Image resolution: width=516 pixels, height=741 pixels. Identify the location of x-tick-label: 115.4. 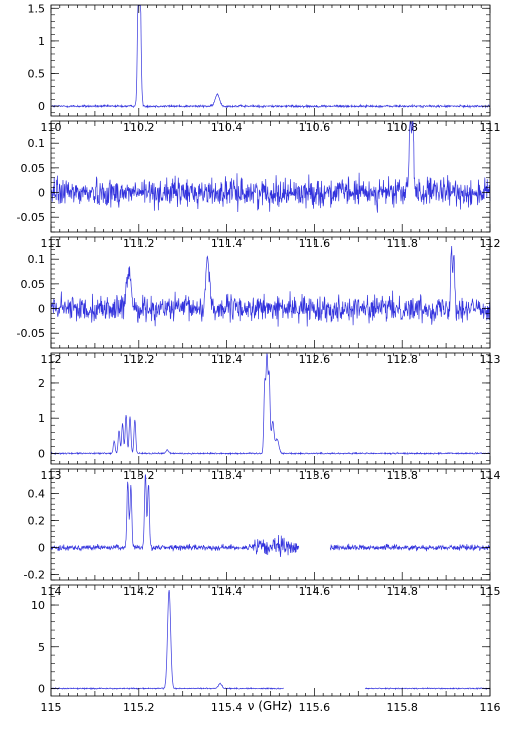
(227, 707).